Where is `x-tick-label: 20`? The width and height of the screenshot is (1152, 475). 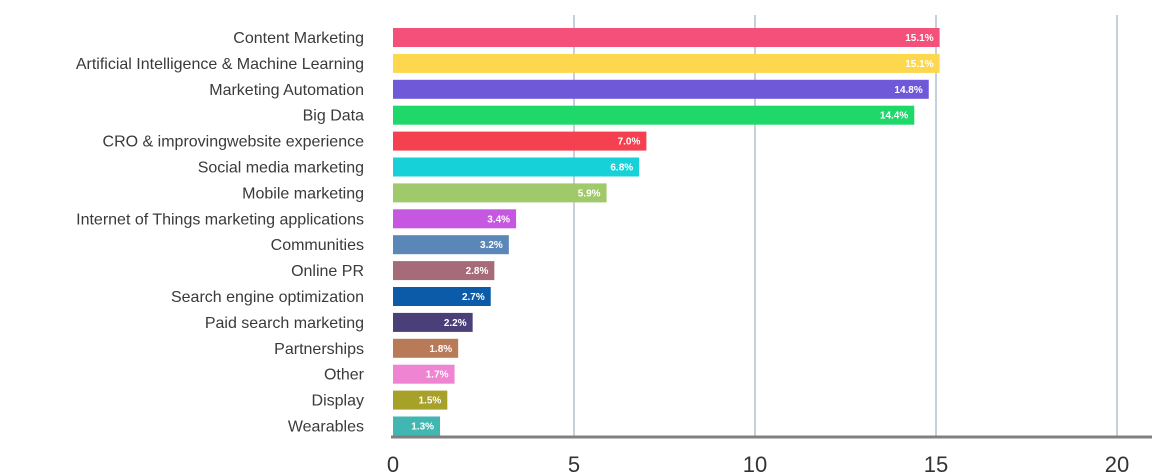
x-tick-label: 20 is located at coordinates (1117, 463).